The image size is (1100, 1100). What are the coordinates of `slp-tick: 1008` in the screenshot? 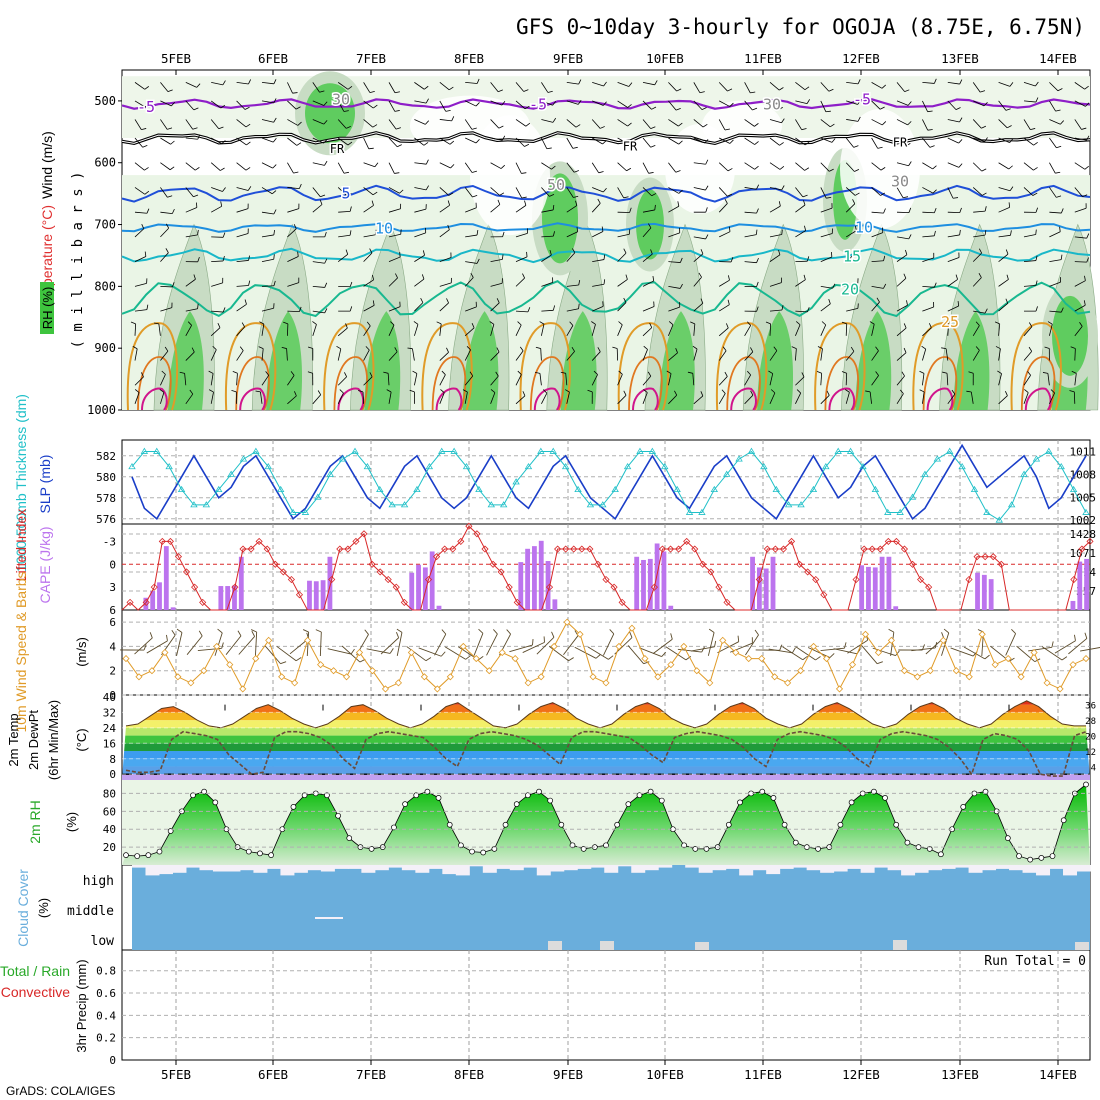 It's located at (1083, 474).